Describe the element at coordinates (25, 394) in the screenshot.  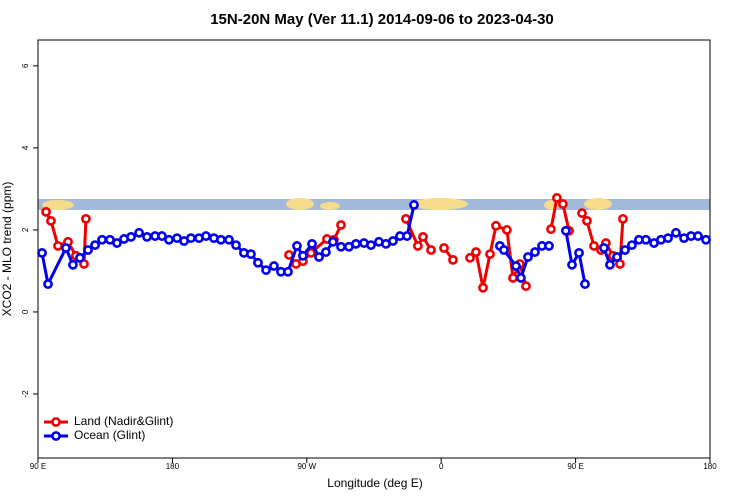
I see `y-tick-label: -2` at that location.